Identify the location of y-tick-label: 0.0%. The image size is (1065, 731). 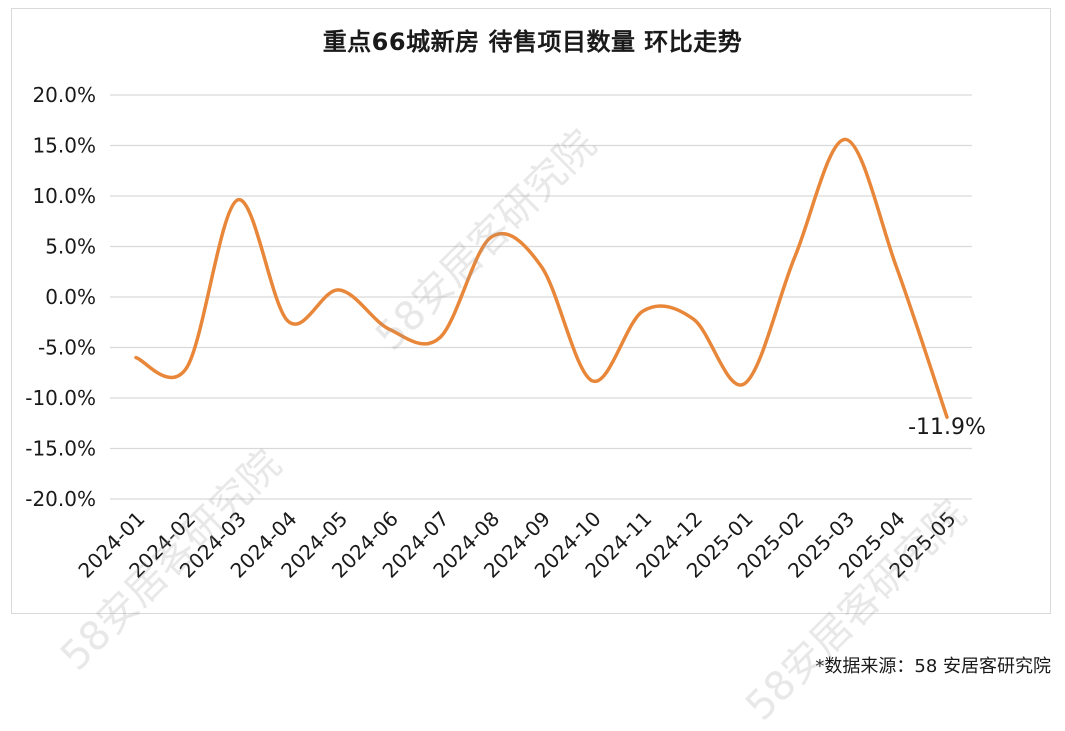
(70, 297).